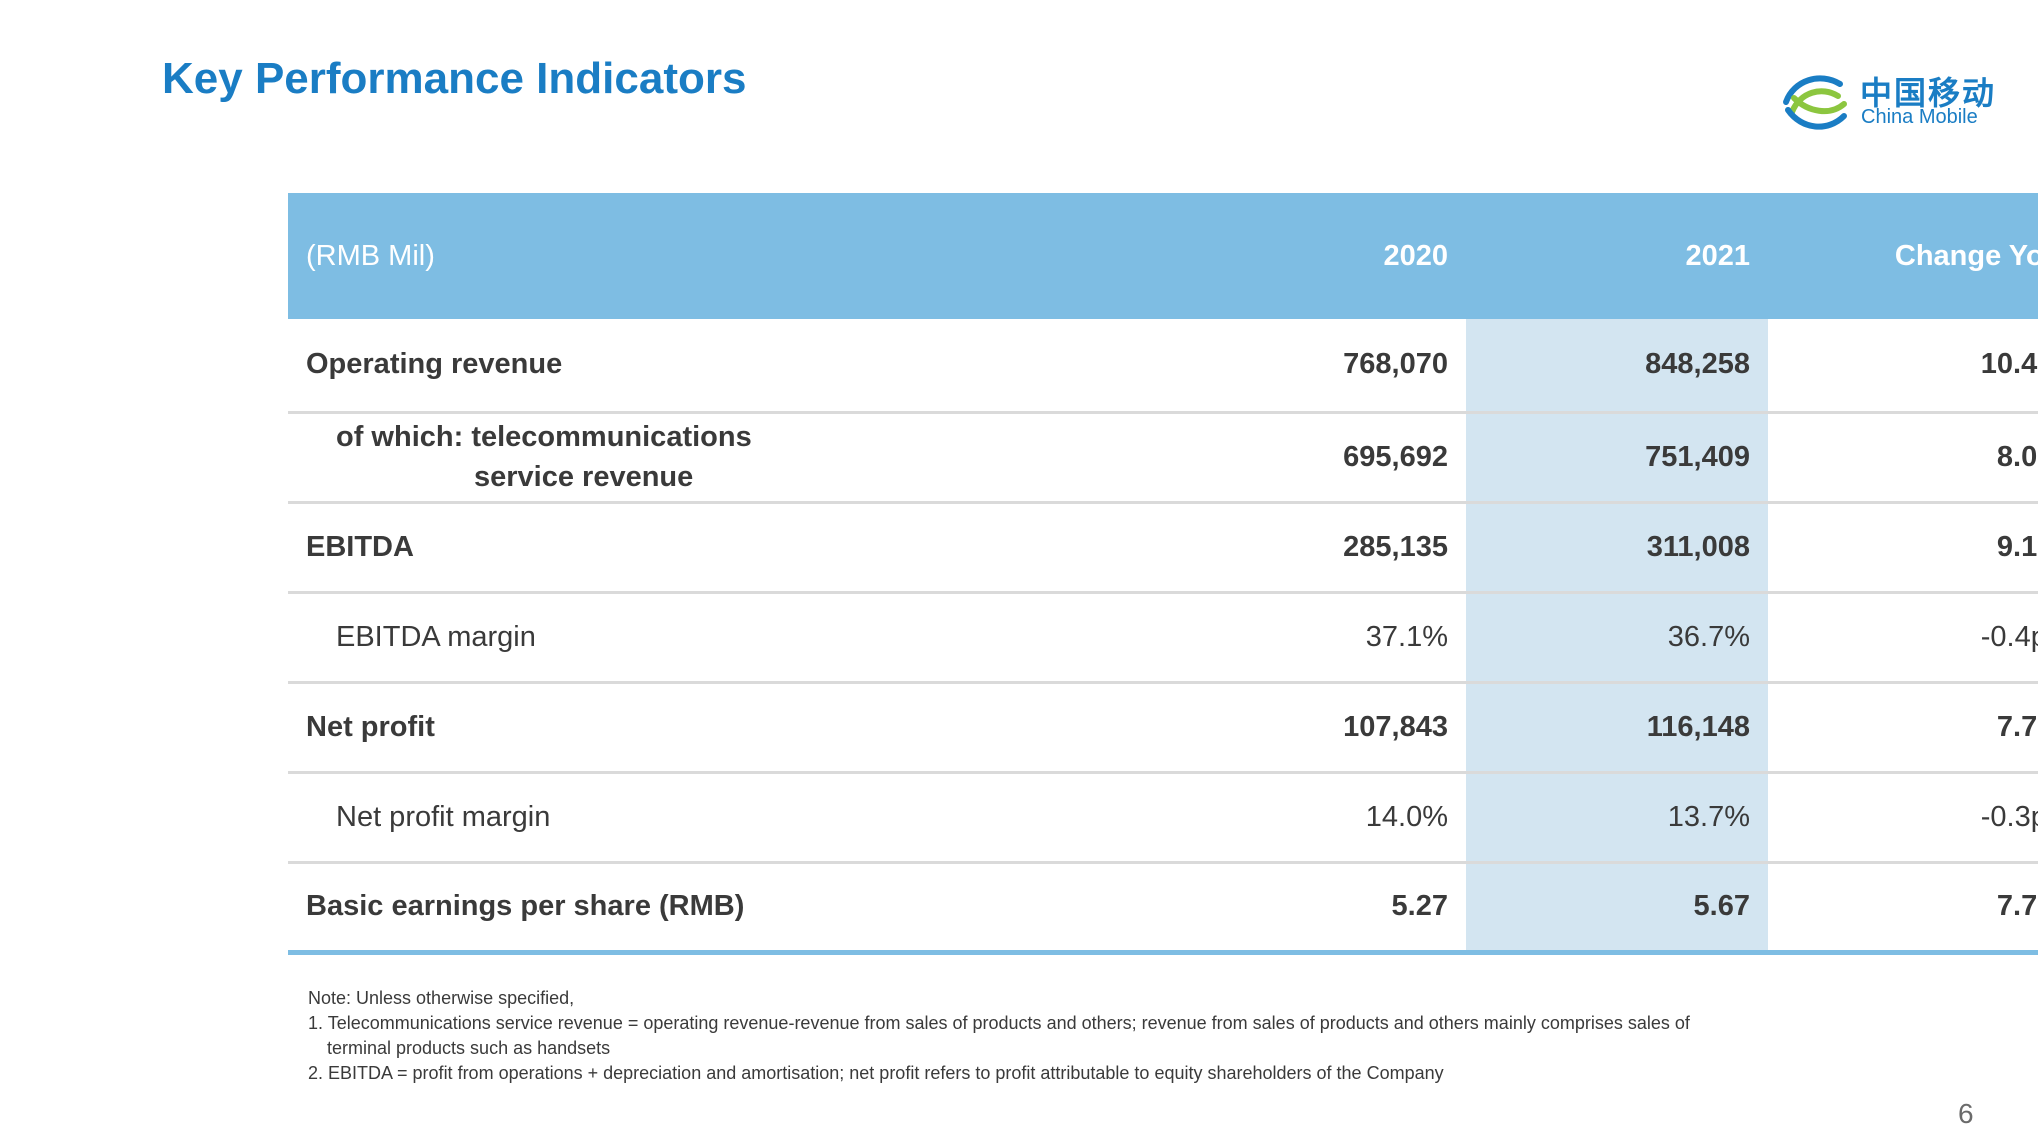 Image resolution: width=2038 pixels, height=1146 pixels. I want to click on value-2021: 848,258, so click(1617, 365).